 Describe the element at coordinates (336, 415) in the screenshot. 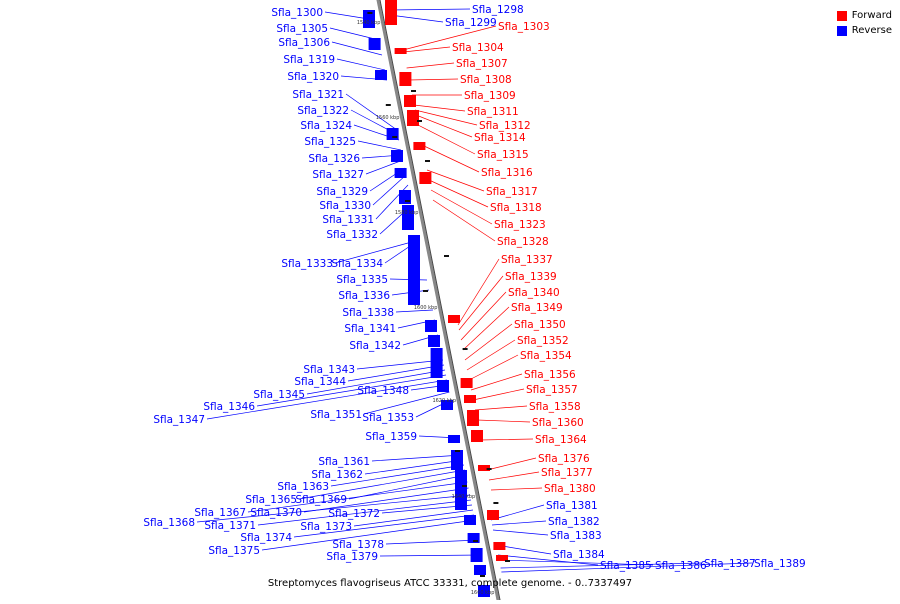

I see `reverse-gene-label: Sfla_1351` at that location.